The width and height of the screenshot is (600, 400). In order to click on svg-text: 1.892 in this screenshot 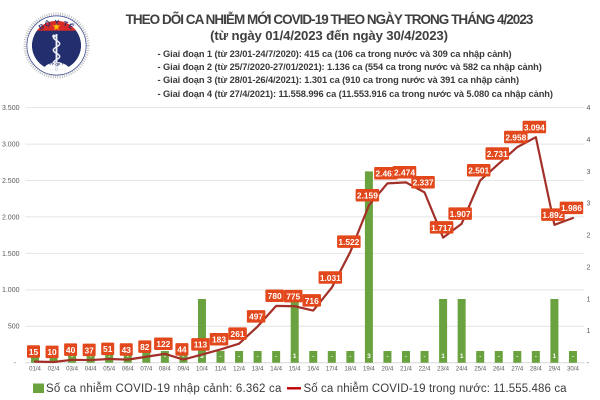, I will do `click(552, 215)`.